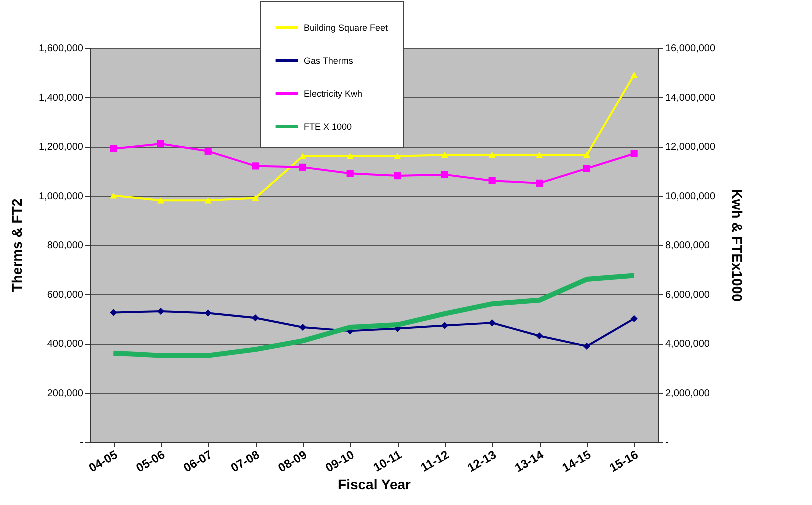  Describe the element at coordinates (688, 344) in the screenshot. I see `y2-tick-label: 4,000,000` at that location.